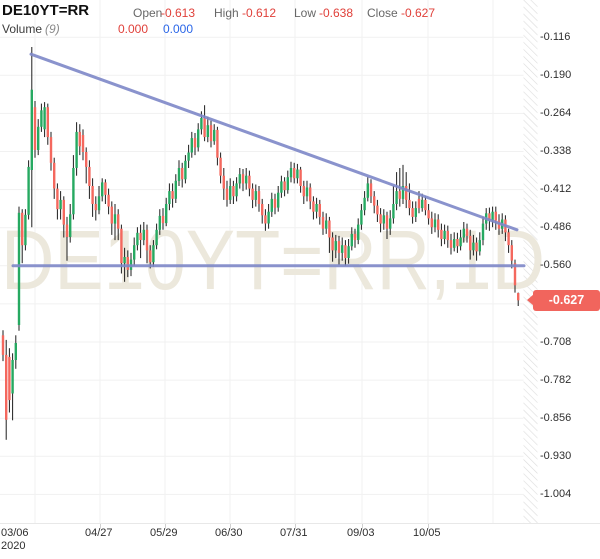  What do you see at coordinates (556, 341) in the screenshot?
I see `price-axis-label: -0.708` at bounding box center [556, 341].